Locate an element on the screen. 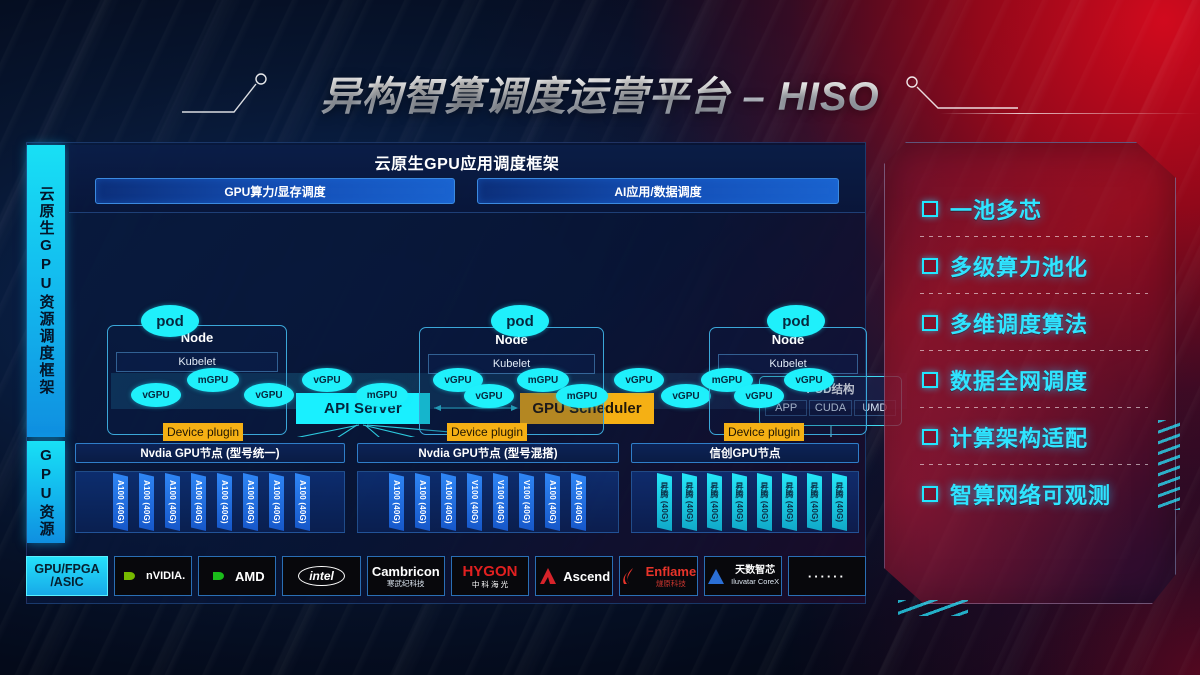 This screenshot has height=675, width=1200. vendor-name: ······ is located at coordinates (826, 576).